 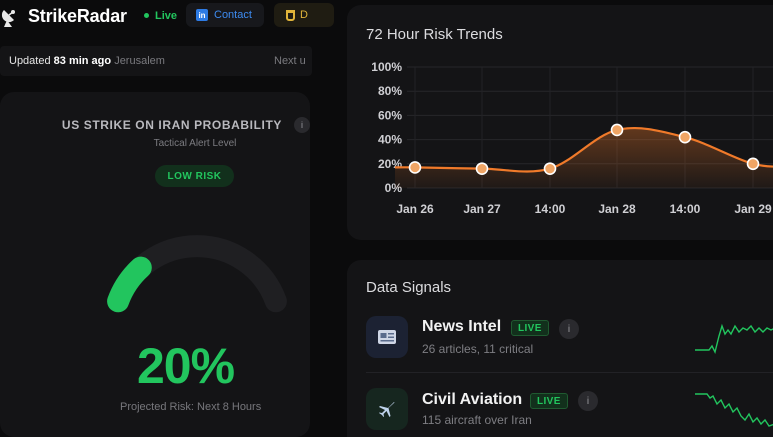 What do you see at coordinates (186, 366) in the screenshot?
I see `probability-value: 20%` at bounding box center [186, 366].